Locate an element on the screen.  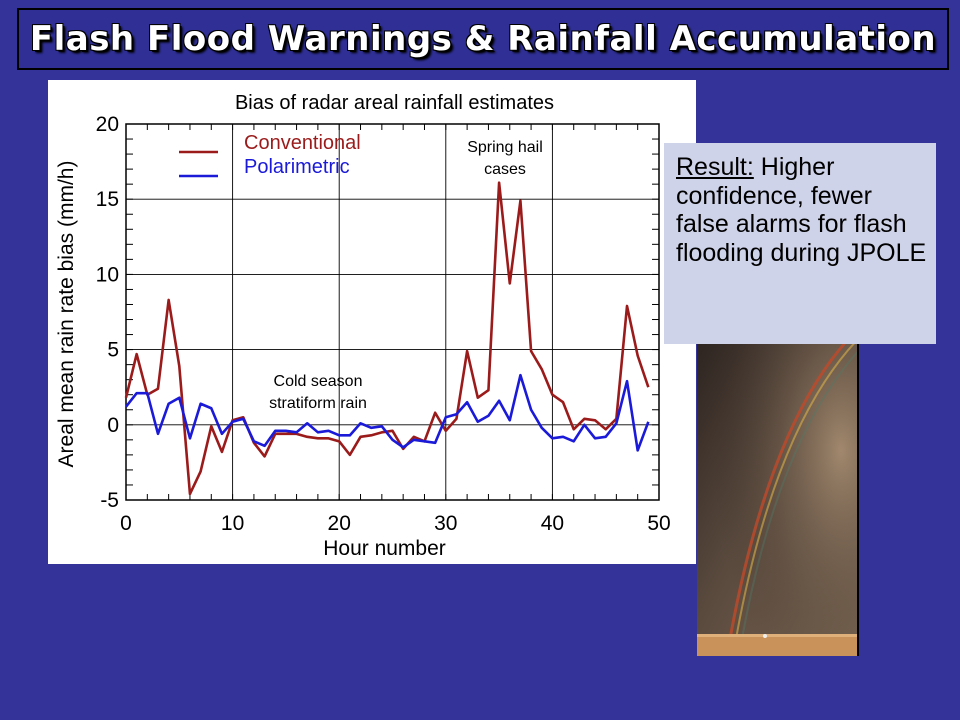
x-tick-label: 20 is located at coordinates (339, 523).